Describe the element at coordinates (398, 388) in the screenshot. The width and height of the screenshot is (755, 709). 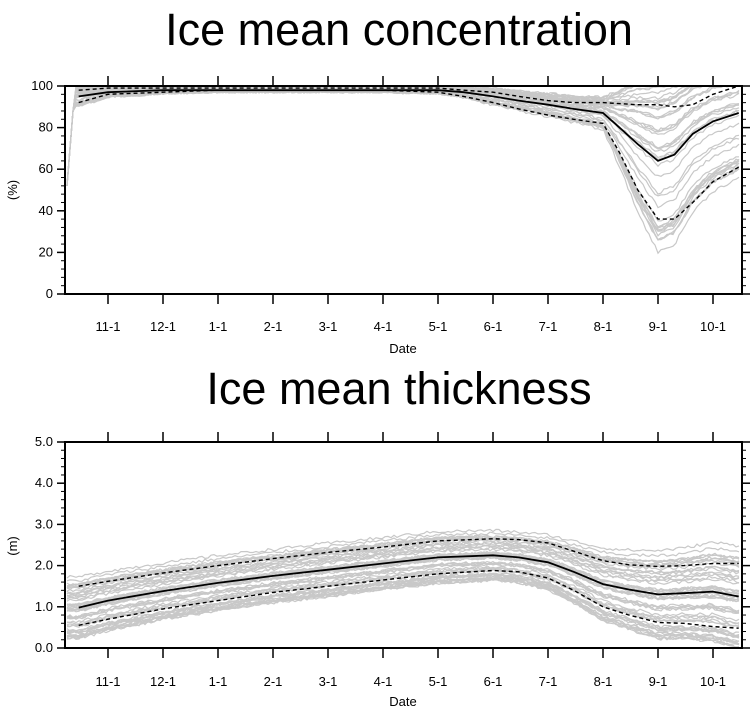
I see `thickness-title: Ice mean thickness` at that location.